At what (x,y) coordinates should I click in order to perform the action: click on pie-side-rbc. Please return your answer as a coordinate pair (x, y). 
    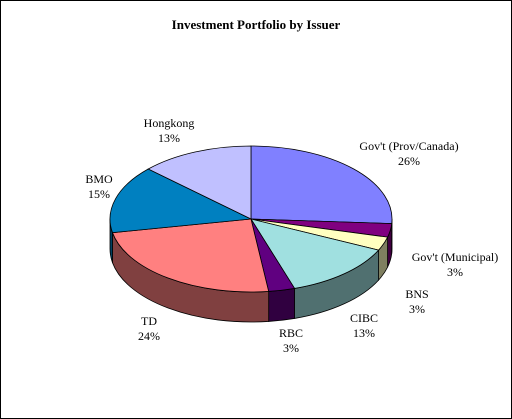
    Looking at the image, I should click on (281, 304).